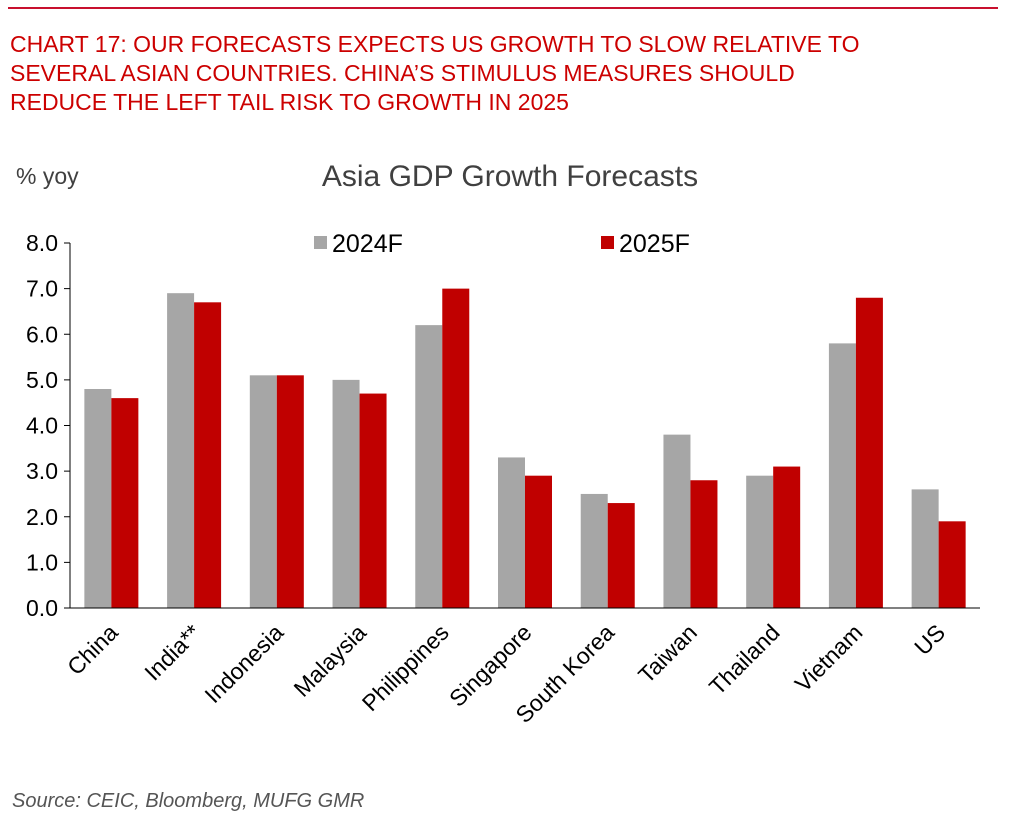 The height and width of the screenshot is (834, 1022). Describe the element at coordinates (172, 652) in the screenshot. I see `x-tick-label: India**` at that location.